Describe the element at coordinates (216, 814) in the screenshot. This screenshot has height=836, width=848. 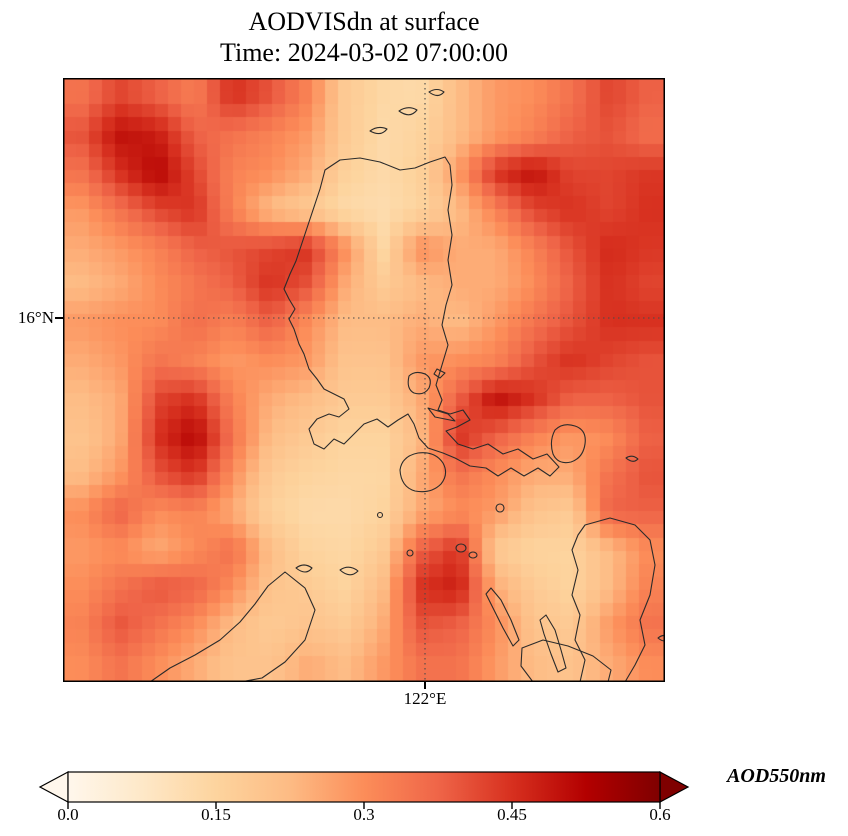
I see `colorbar-tick-label-1: 0.15` at that location.